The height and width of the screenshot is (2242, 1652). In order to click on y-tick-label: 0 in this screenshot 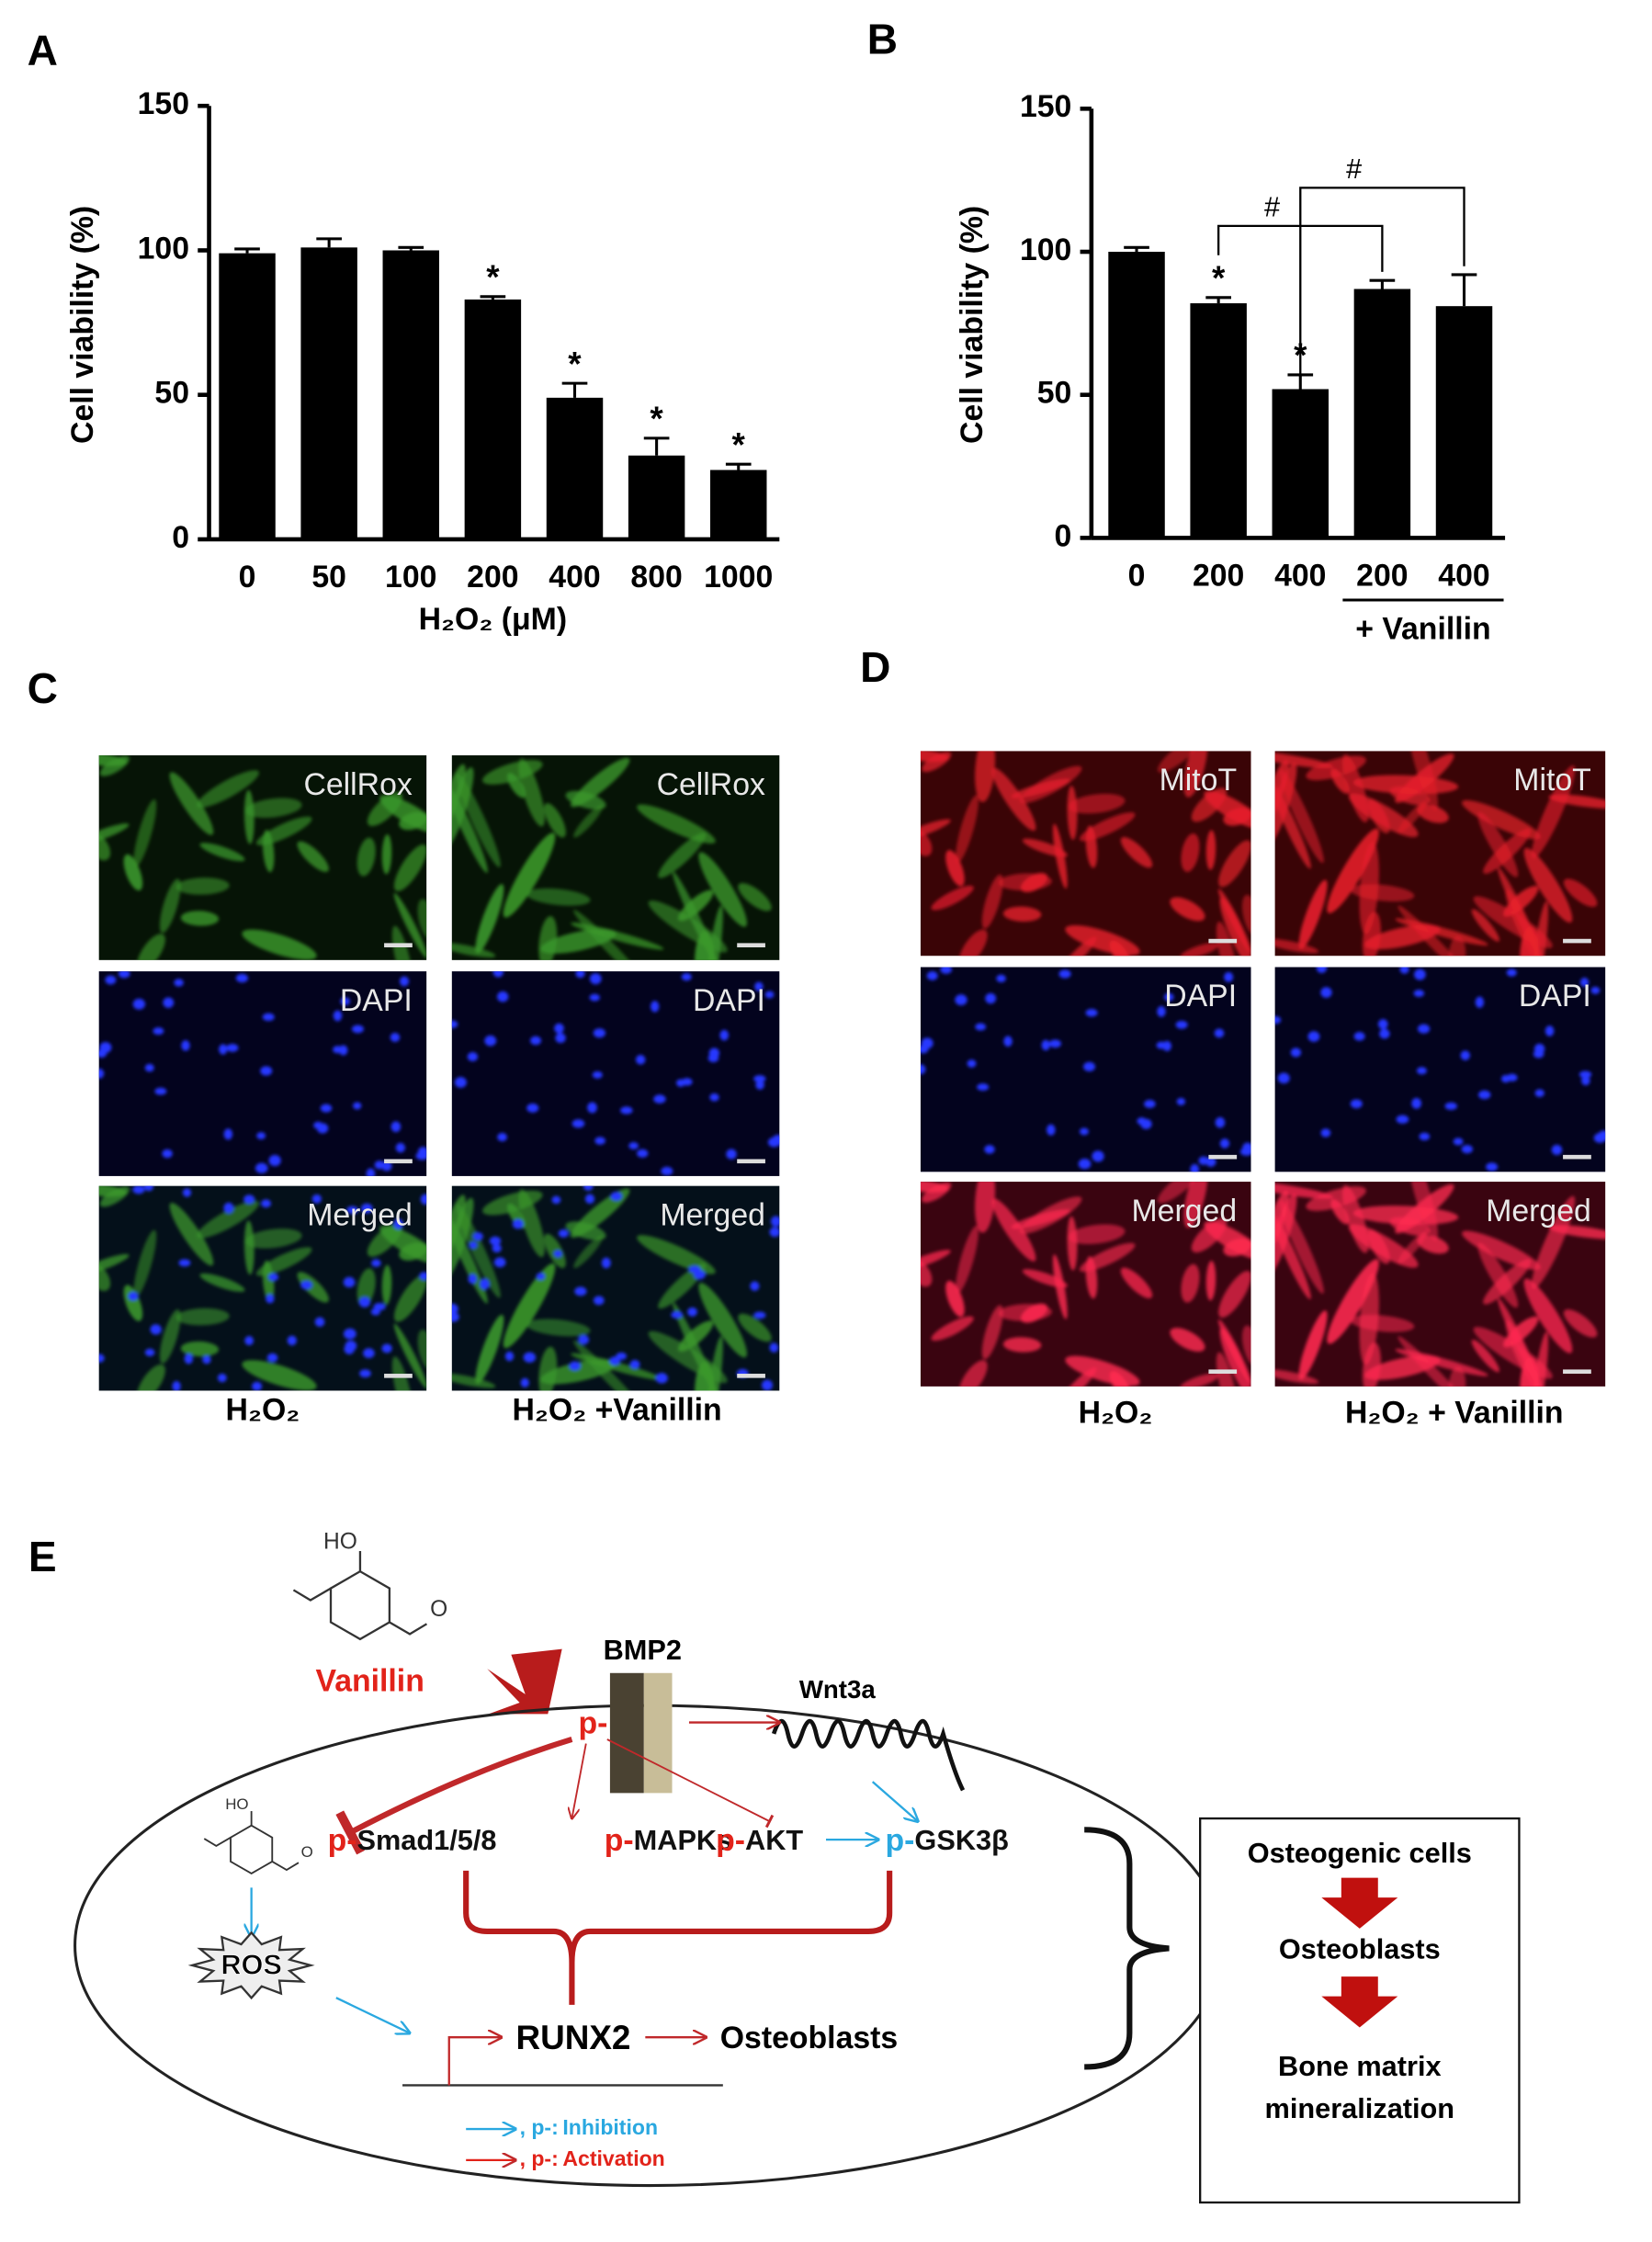, I will do `click(1063, 535)`.